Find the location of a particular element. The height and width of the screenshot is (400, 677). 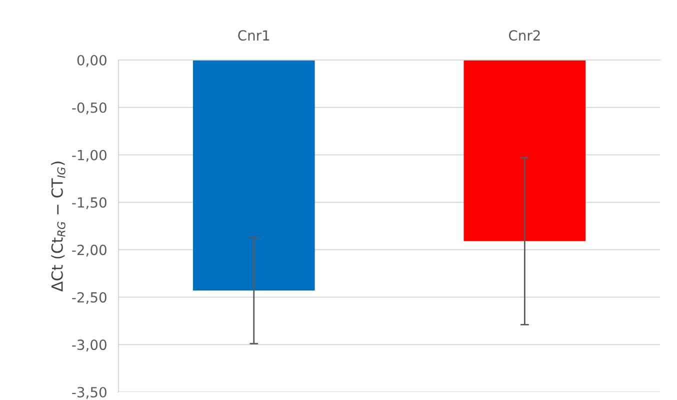

x-tick-label: Cnr1 is located at coordinates (254, 35).